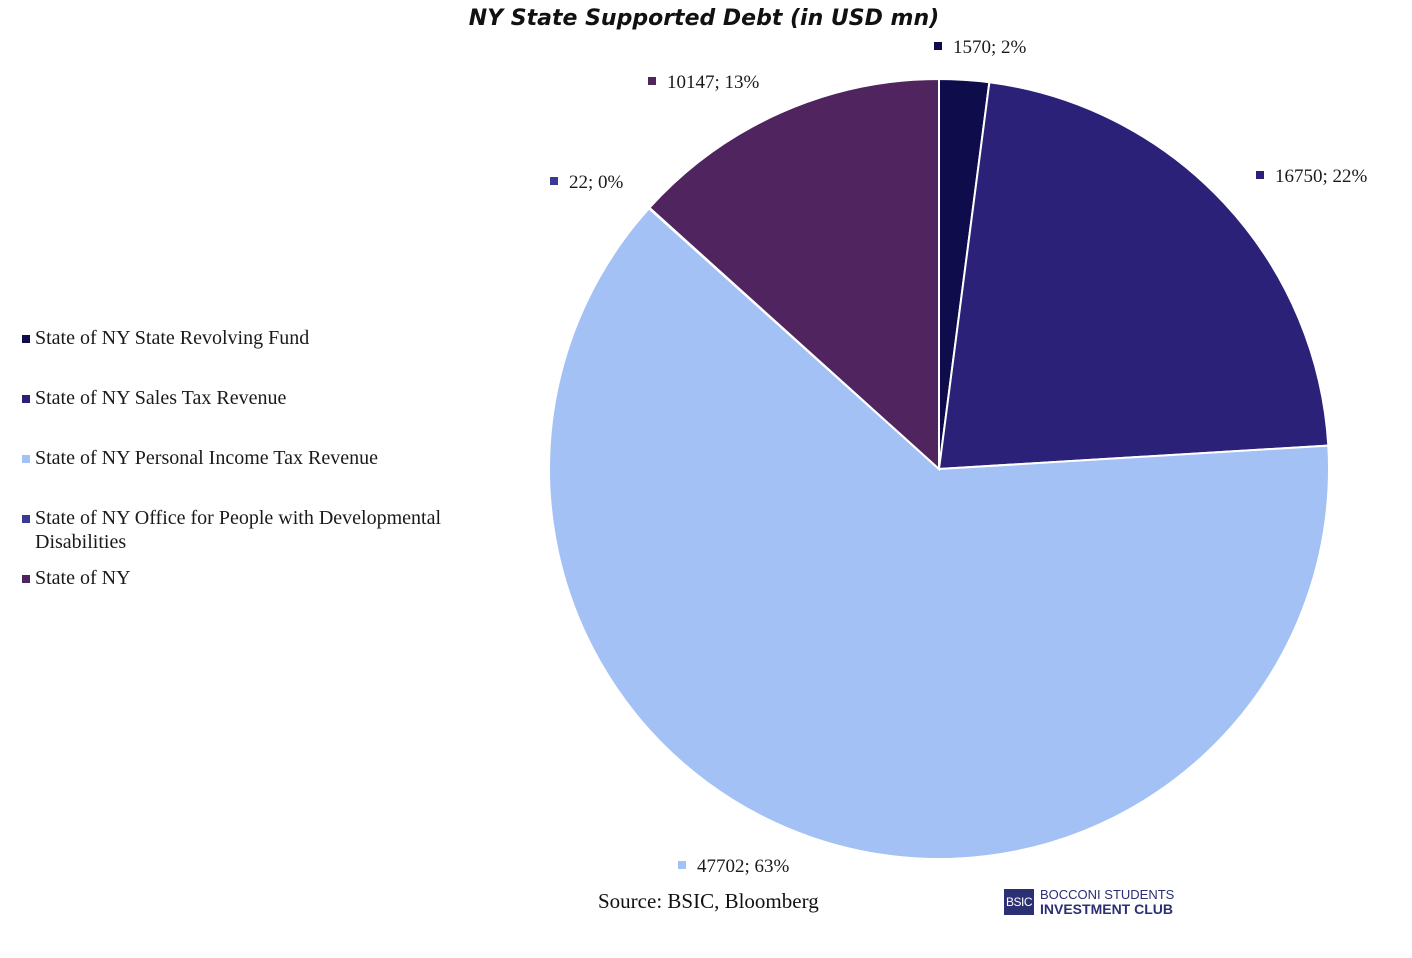 Image resolution: width=1412 pixels, height=958 pixels. What do you see at coordinates (938, 46) in the screenshot?
I see `data-label-swatch-revolving-fund` at bounding box center [938, 46].